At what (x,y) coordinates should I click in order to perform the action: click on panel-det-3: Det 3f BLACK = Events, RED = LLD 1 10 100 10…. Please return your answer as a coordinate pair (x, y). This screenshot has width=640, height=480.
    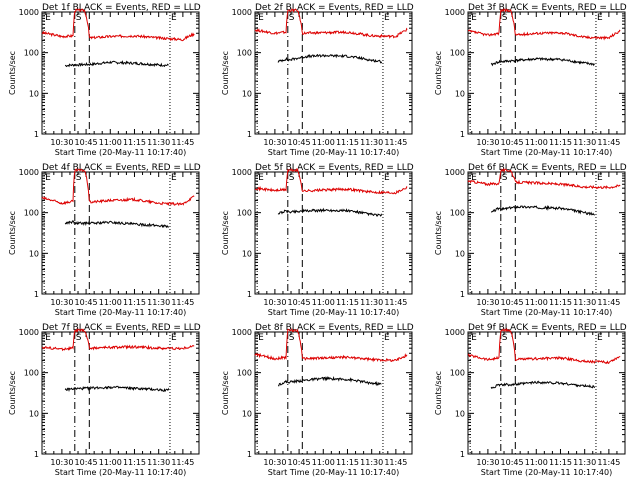
    Looking at the image, I should click on (530, 80).